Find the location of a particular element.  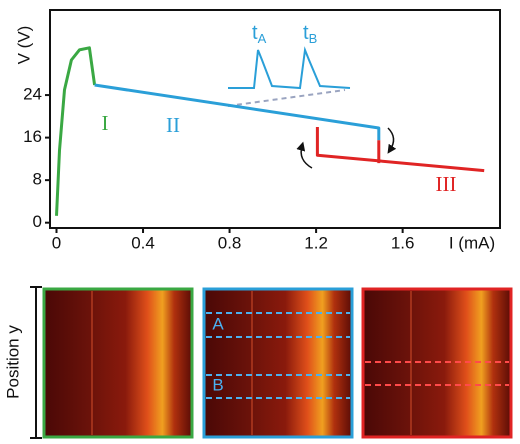

x-tick-label: 0.4 is located at coordinates (143, 242).